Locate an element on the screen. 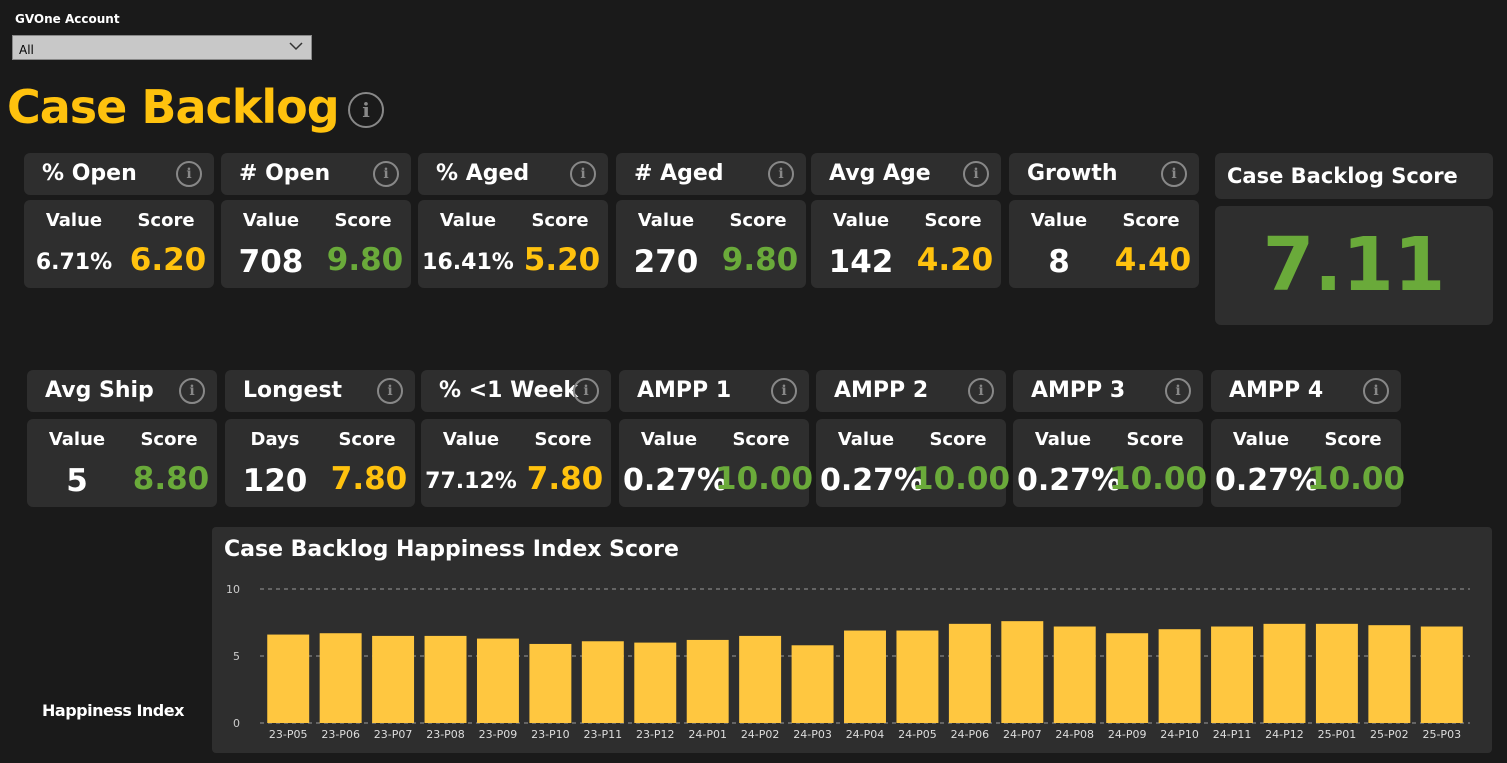  metric-header: % <1 Week i is located at coordinates (516, 391).